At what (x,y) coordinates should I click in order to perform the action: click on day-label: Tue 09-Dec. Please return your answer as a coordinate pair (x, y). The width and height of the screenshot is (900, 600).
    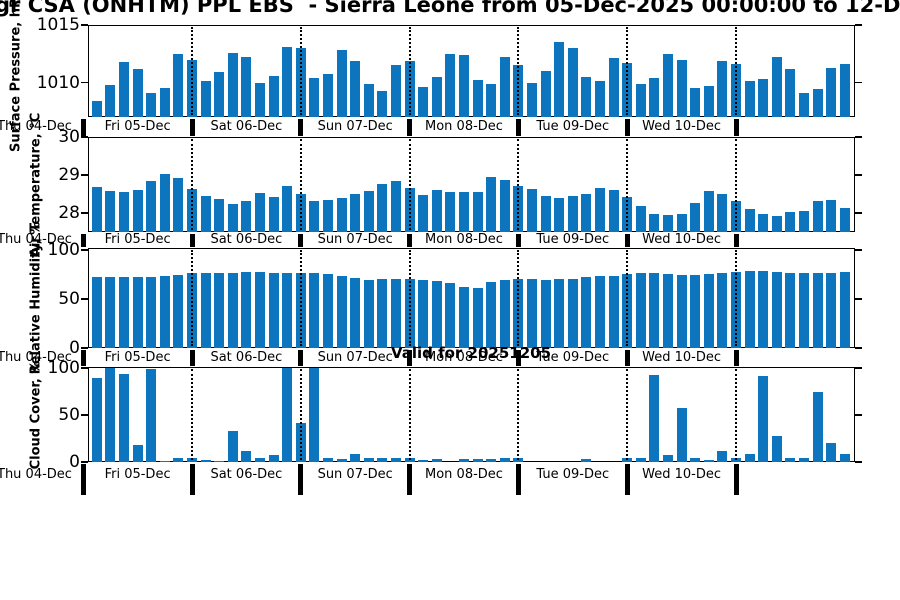
    Looking at the image, I should click on (573, 239).